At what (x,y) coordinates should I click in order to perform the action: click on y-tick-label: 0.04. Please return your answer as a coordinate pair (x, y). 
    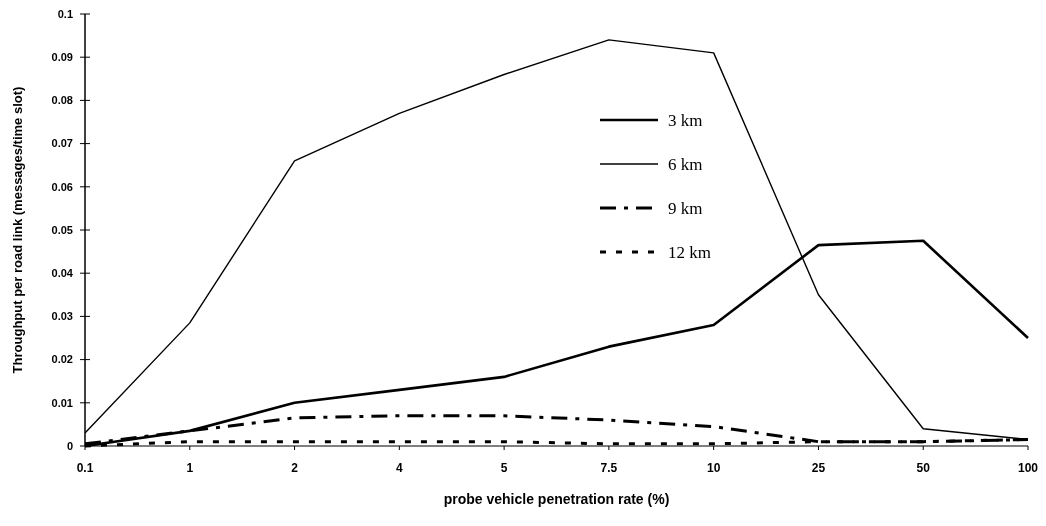
    Looking at the image, I should click on (62, 273).